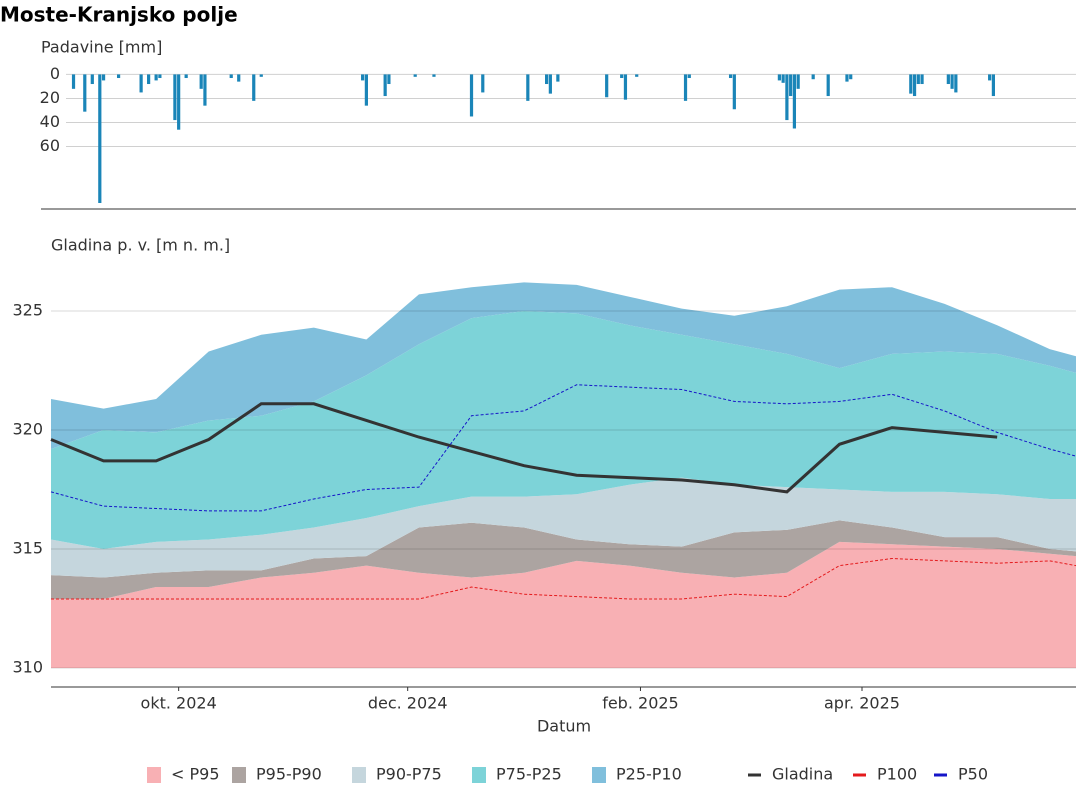  What do you see at coordinates (27, 547) in the screenshot?
I see `y-tick-label: 315` at bounding box center [27, 547].